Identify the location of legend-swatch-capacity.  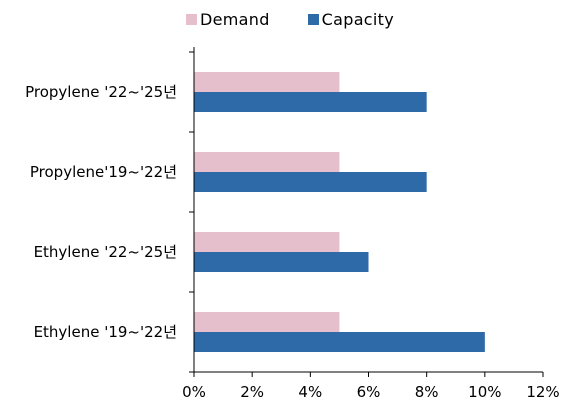
(313, 19).